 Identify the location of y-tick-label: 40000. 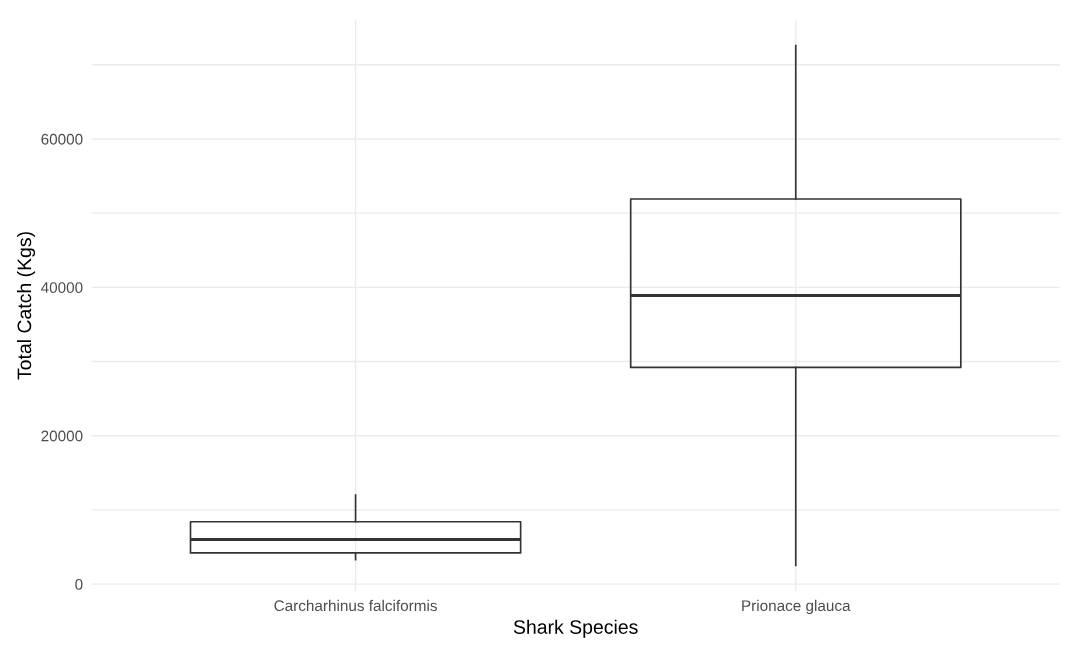
(62, 288).